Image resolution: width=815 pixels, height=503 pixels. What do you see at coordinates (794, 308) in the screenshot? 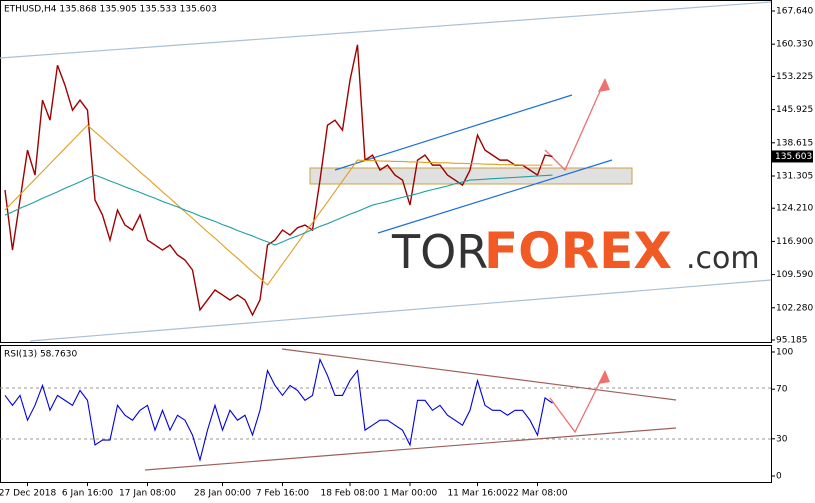
I see `y-tick-label: 102.280` at bounding box center [794, 308].